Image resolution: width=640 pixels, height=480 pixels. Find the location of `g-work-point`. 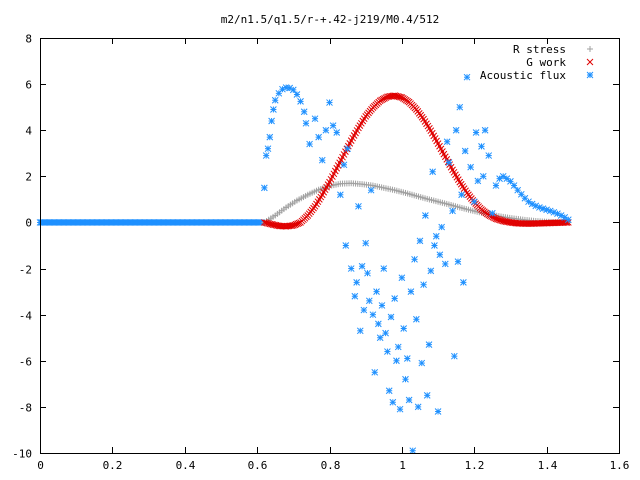

g-work-point is located at coordinates (299, 223).